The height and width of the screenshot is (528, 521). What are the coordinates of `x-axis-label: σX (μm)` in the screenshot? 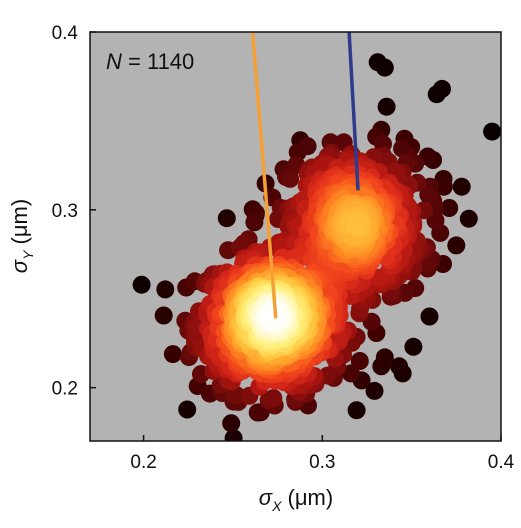 It's located at (296, 499).